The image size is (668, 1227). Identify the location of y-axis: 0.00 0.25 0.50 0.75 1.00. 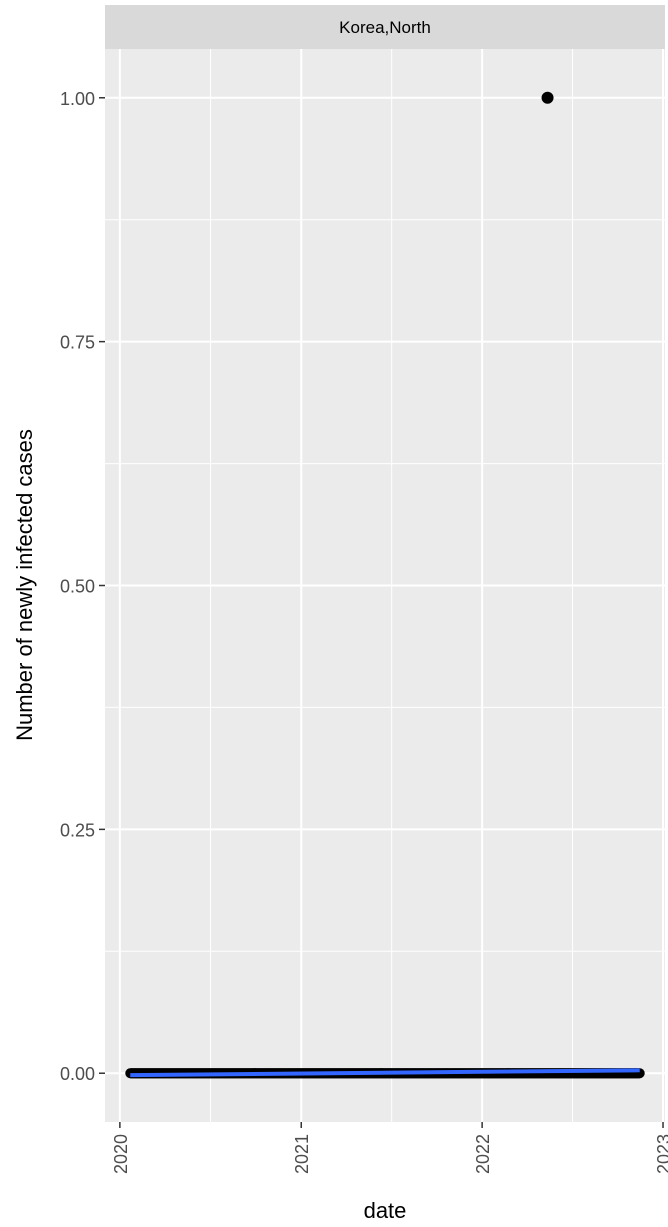
(82, 586).